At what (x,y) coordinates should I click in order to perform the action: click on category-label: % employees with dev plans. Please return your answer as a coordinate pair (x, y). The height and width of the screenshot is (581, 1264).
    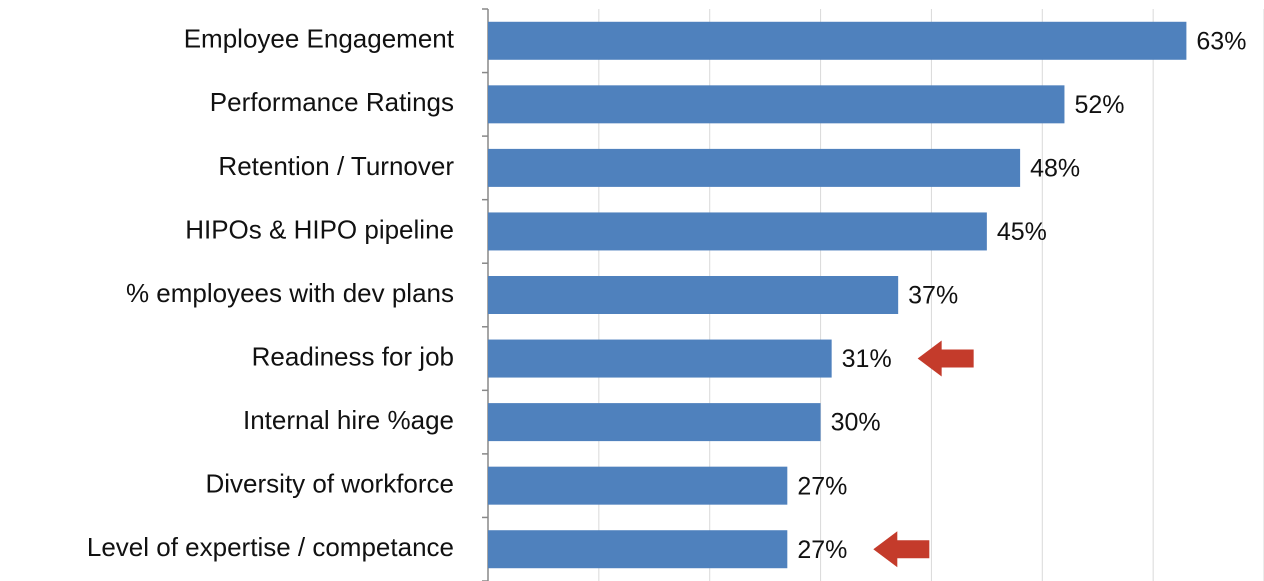
    Looking at the image, I should click on (290, 293).